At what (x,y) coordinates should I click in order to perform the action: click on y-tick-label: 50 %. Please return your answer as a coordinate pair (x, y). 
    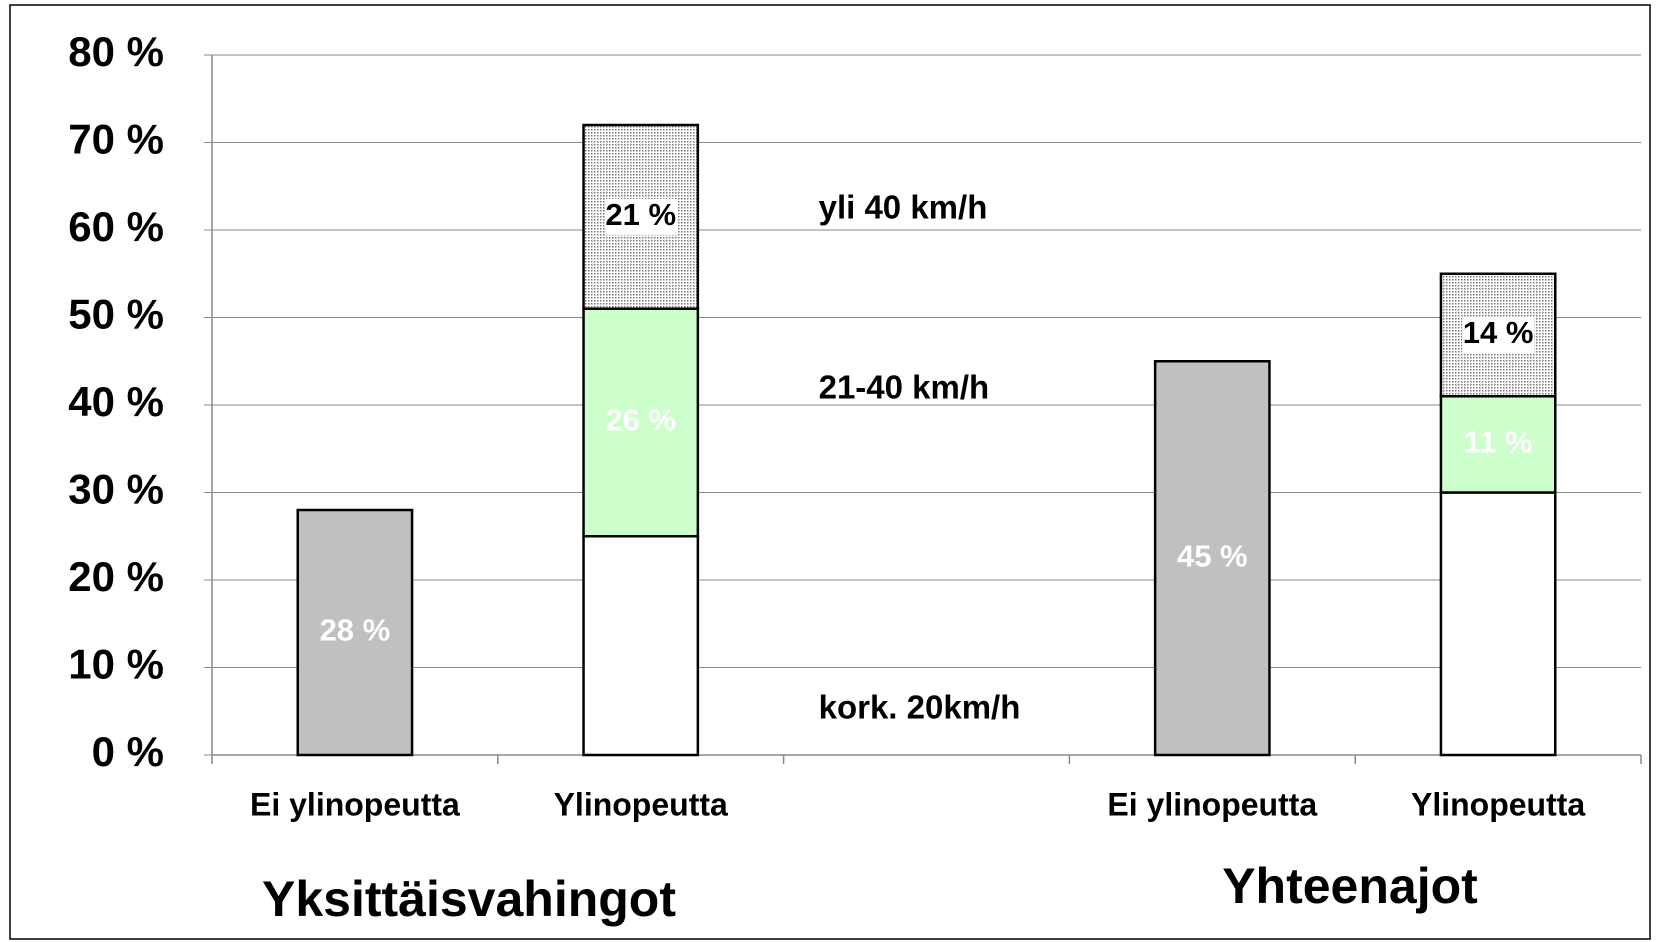
    Looking at the image, I should click on (116, 314).